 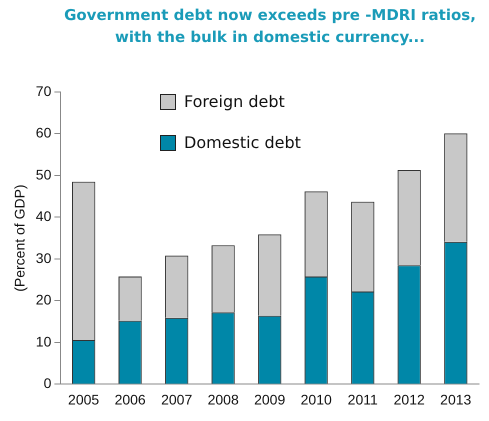 What do you see at coordinates (176, 399) in the screenshot?
I see `x-tick-label: 2007` at bounding box center [176, 399].